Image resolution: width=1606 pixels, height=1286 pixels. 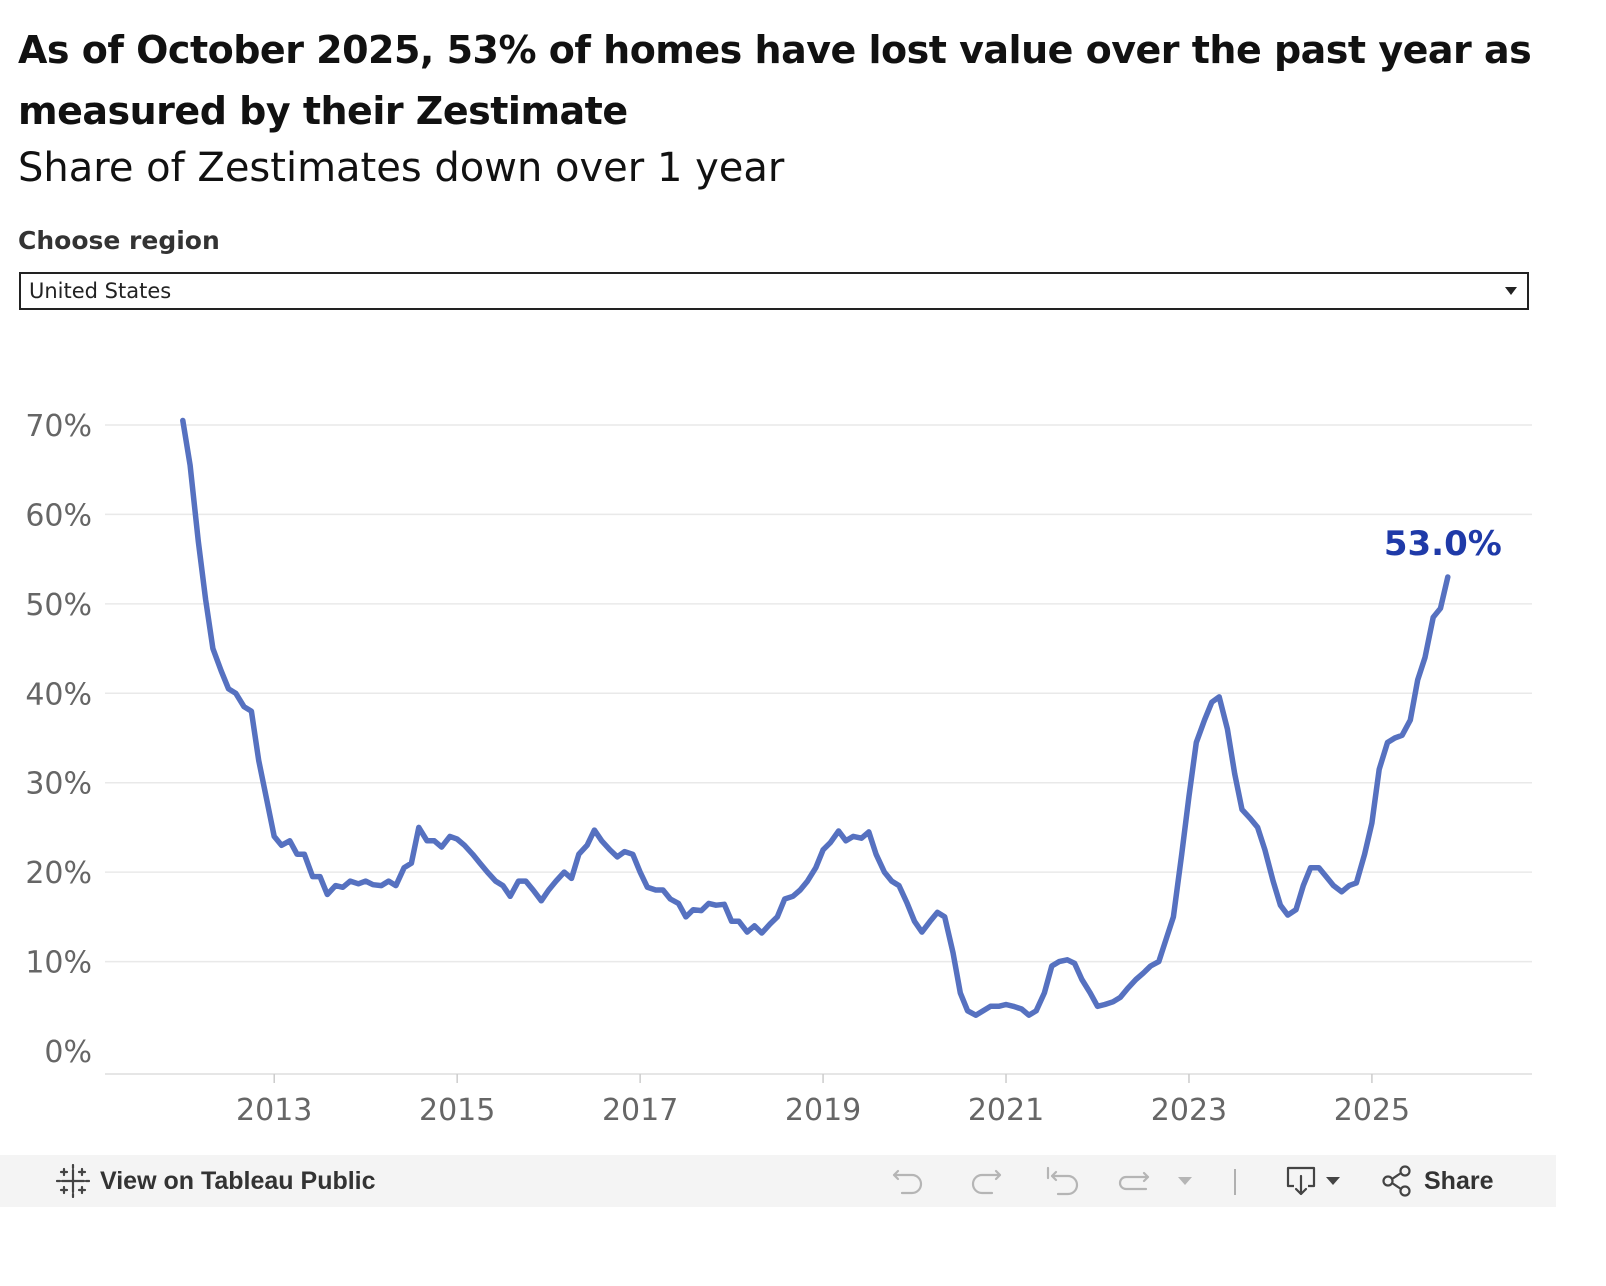 What do you see at coordinates (58, 605) in the screenshot?
I see `y-tick-label: 50%` at bounding box center [58, 605].